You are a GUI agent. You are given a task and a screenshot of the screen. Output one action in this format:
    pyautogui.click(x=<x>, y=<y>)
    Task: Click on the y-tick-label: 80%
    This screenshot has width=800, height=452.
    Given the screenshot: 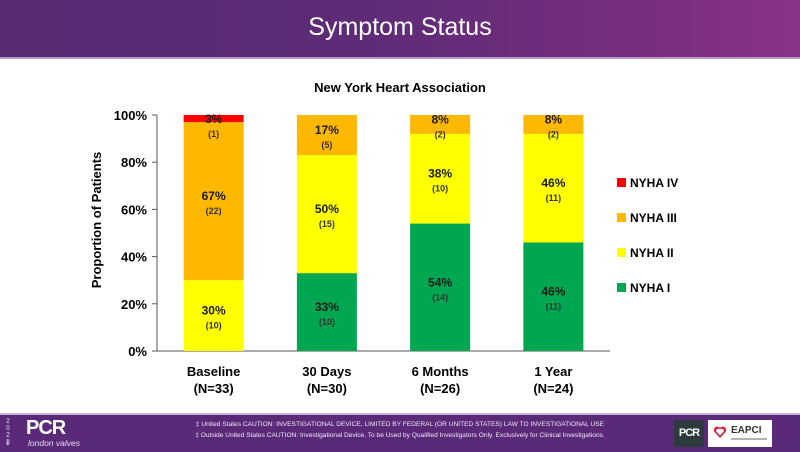 What is the action you would take?
    pyautogui.click(x=134, y=162)
    